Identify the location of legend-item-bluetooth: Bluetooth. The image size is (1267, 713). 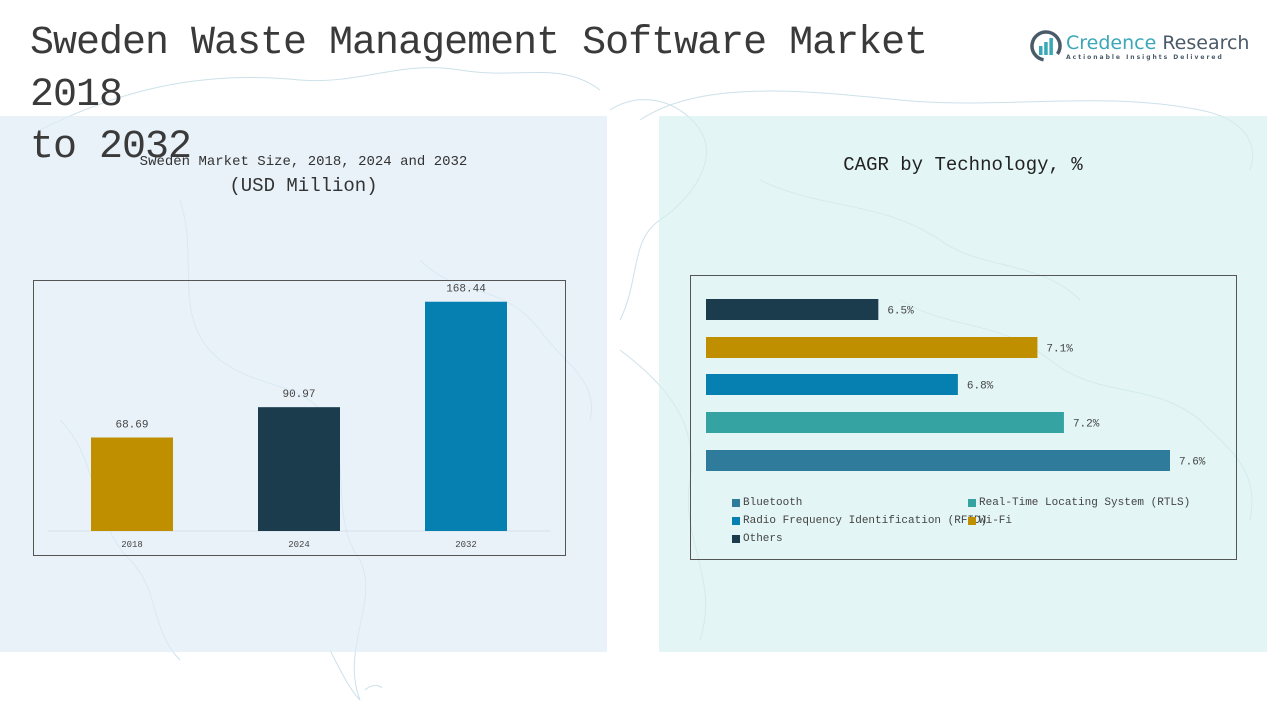
(767, 503).